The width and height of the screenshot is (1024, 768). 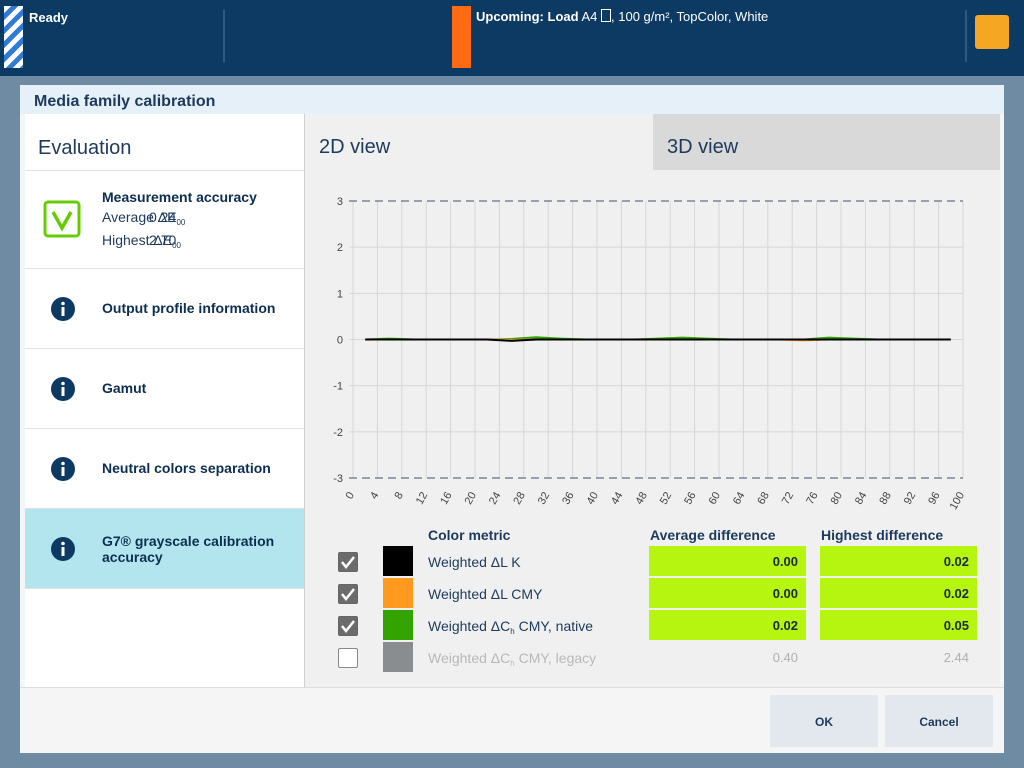 What do you see at coordinates (474, 562) in the screenshot?
I see `legend-label: Weighted ΔL K` at bounding box center [474, 562].